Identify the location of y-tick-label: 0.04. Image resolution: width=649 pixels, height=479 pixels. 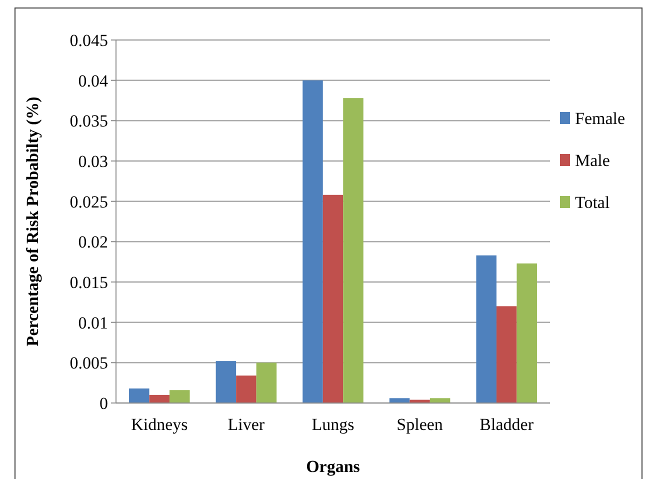
(93, 80).